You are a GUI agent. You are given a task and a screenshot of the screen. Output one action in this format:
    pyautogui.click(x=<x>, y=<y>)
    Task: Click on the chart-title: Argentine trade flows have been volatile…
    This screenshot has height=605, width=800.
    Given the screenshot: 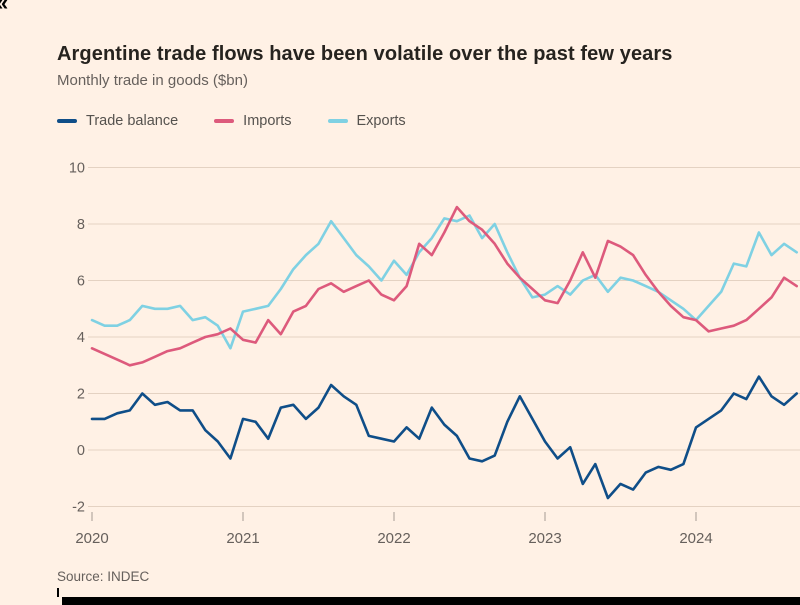 What is the action you would take?
    pyautogui.click(x=365, y=54)
    